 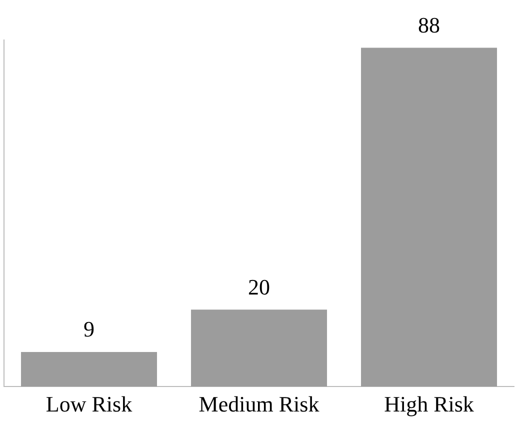 What do you see at coordinates (259, 404) in the screenshot?
I see `x-tick-label: Medium Risk` at bounding box center [259, 404].